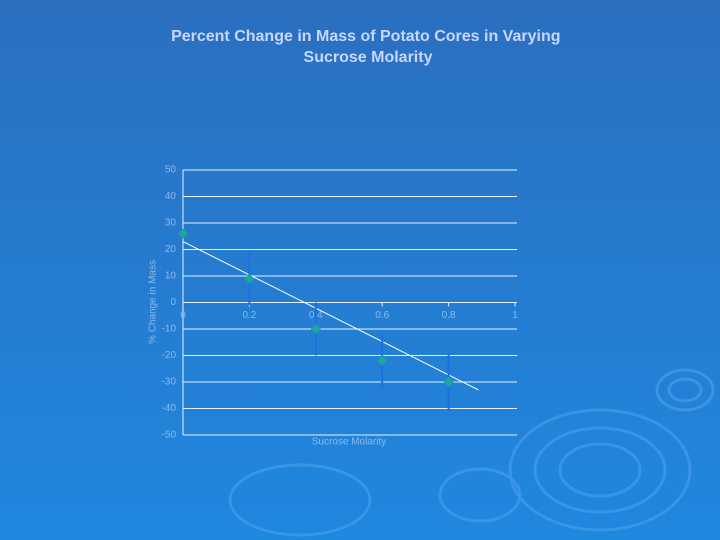 This screenshot has height=540, width=720. Describe the element at coordinates (249, 315) in the screenshot. I see `x-tick-label: 0.2` at that location.